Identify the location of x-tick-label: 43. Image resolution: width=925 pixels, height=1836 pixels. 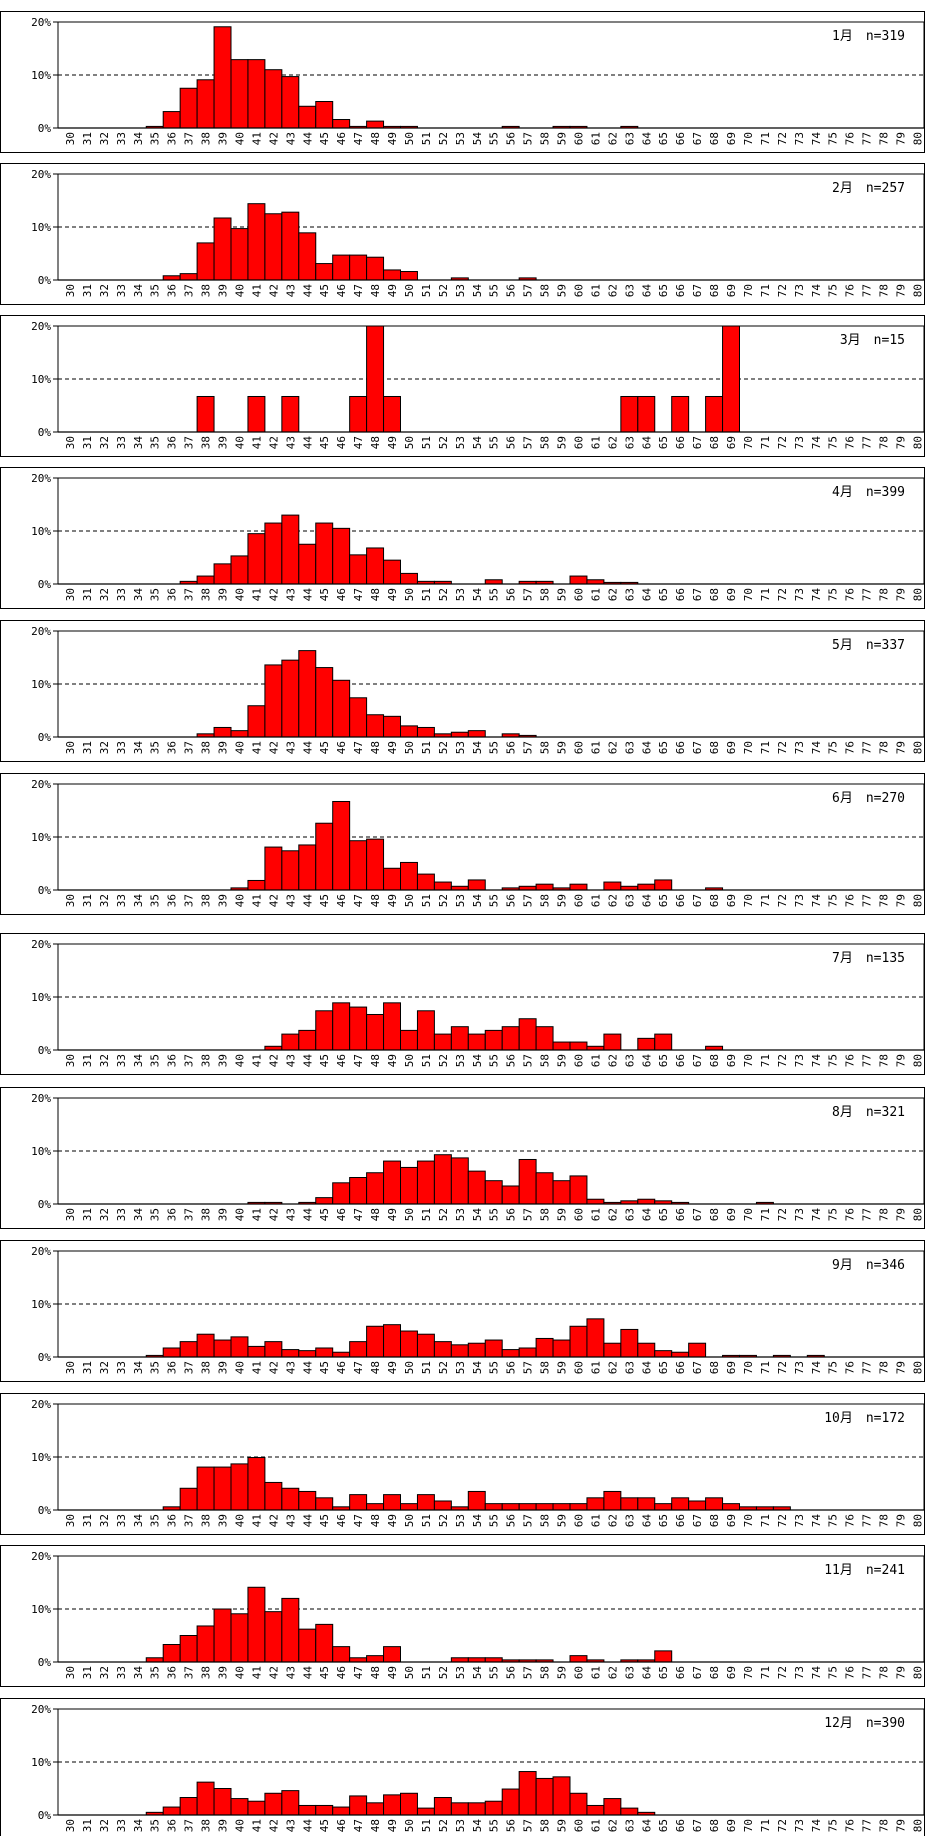
(290, 442).